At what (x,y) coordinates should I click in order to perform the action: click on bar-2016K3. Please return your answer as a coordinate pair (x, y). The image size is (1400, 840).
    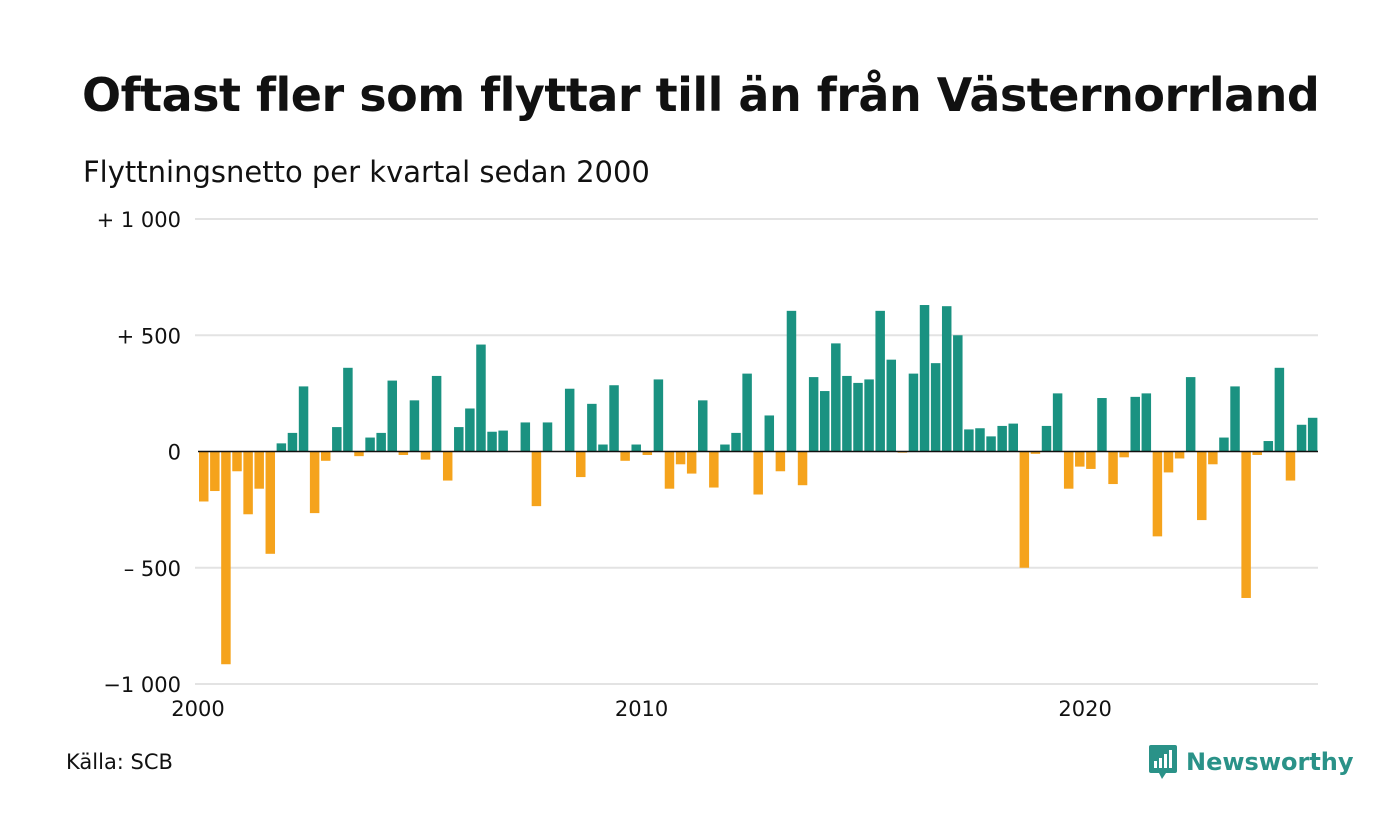
    Looking at the image, I should click on (935, 407).